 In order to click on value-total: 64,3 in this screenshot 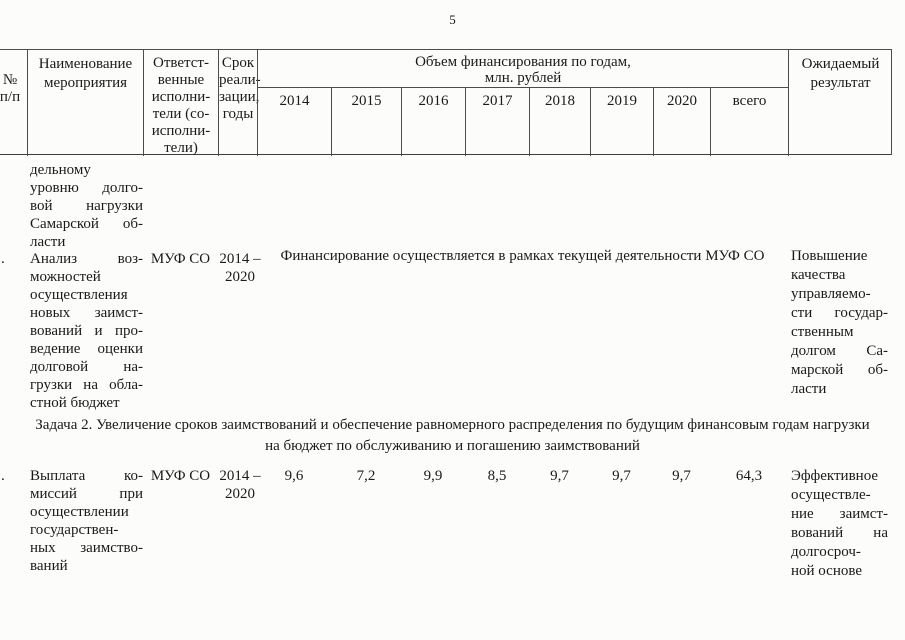, I will do `click(749, 476)`.